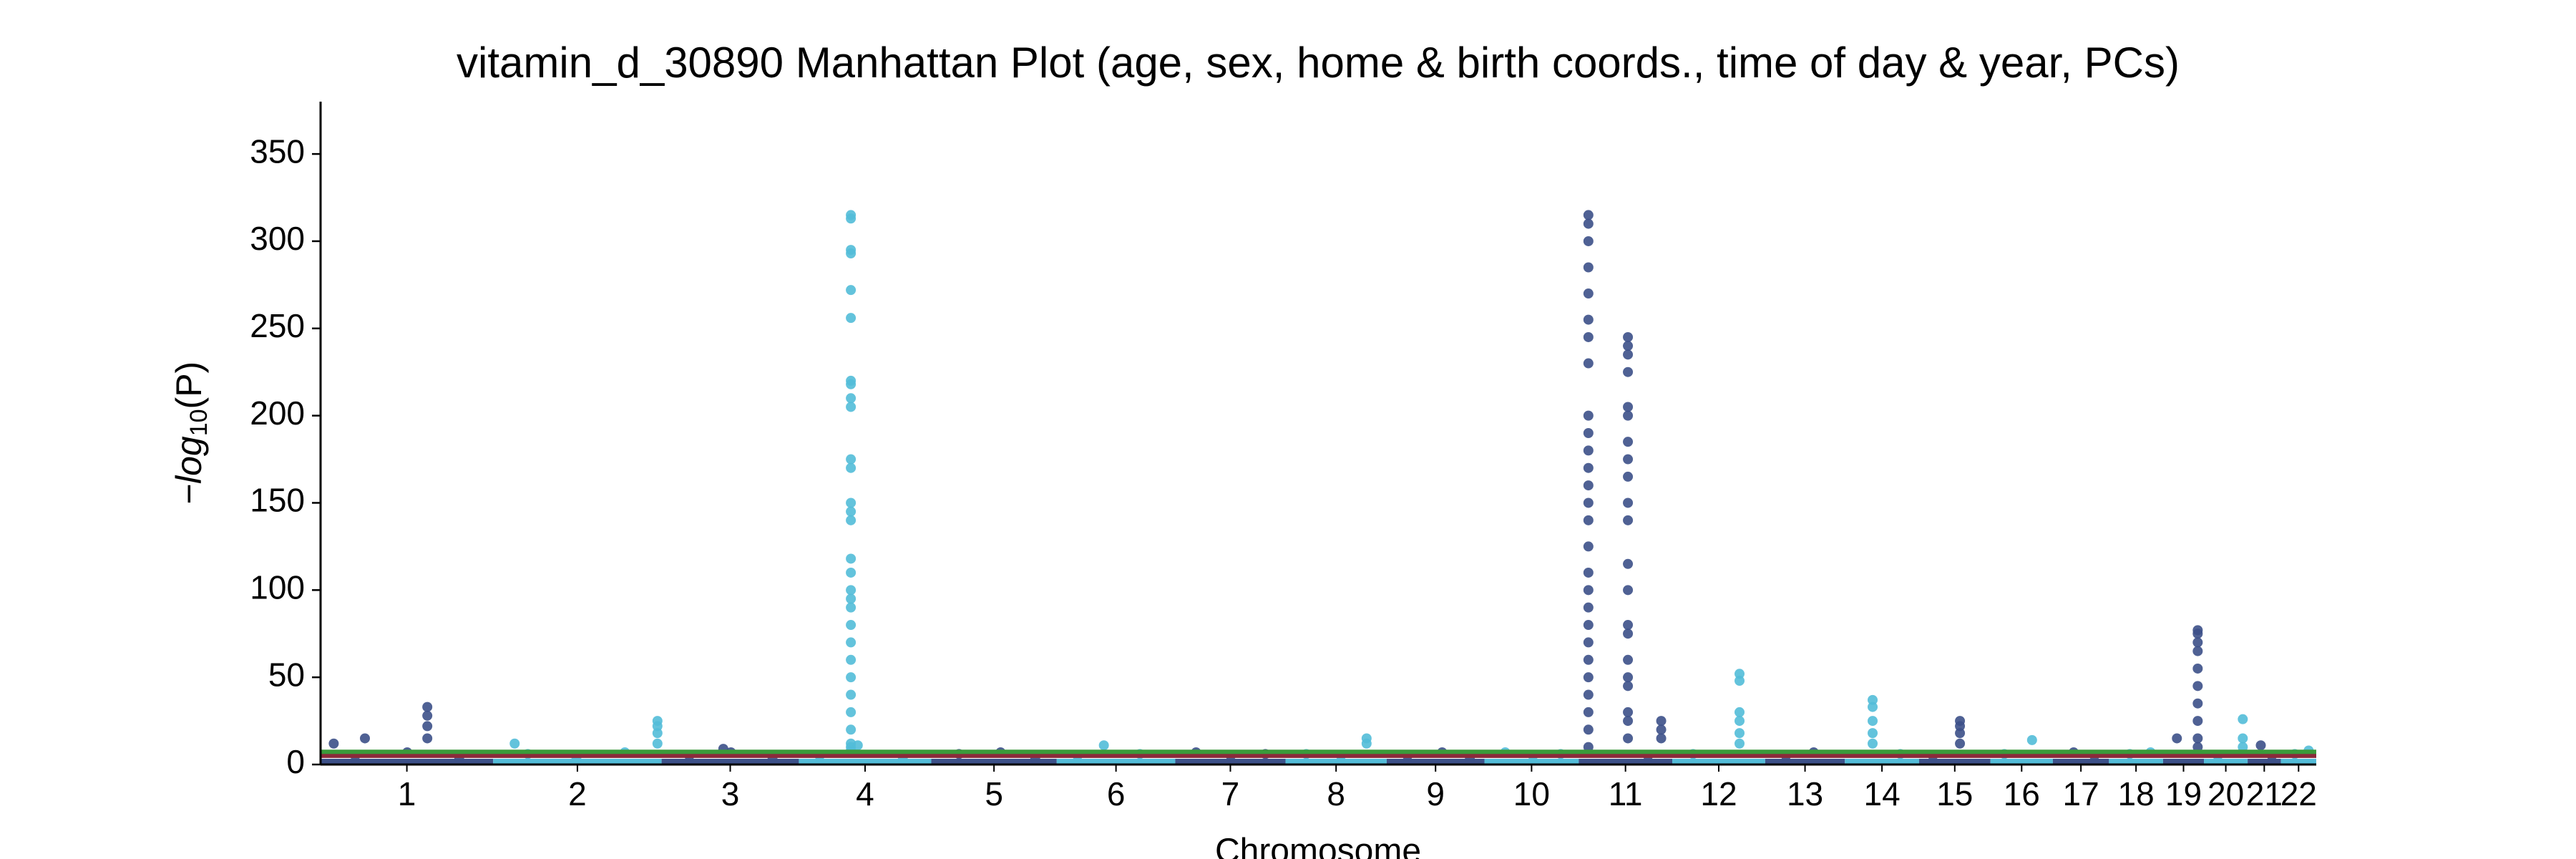 The height and width of the screenshot is (859, 2576). I want to click on x-tick-label: 22, so click(2298, 793).